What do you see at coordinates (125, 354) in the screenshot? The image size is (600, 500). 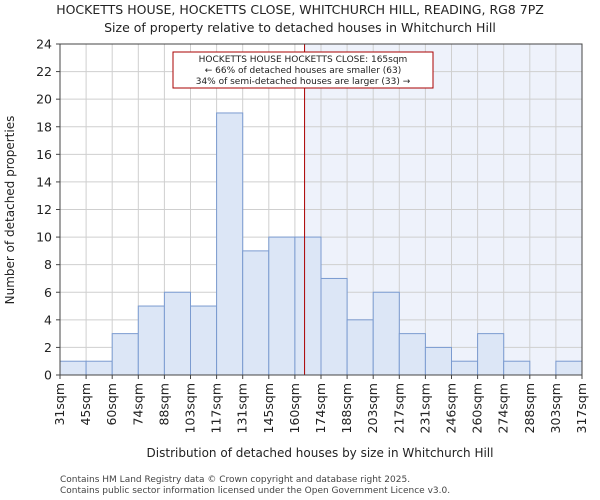 I see `bar-60sqm` at bounding box center [125, 354].